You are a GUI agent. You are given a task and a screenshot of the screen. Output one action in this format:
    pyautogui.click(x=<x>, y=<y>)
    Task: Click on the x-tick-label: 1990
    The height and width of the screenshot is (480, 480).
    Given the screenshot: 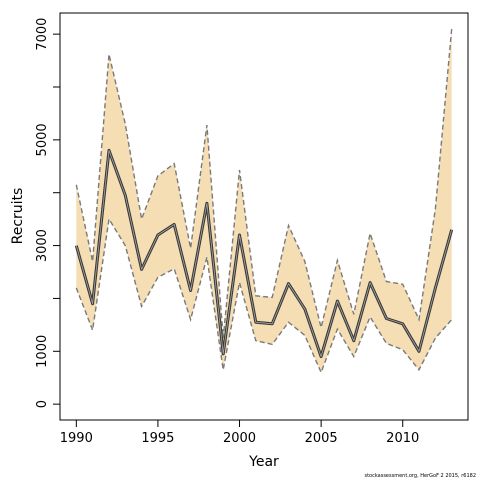 What is the action you would take?
    pyautogui.click(x=76, y=438)
    